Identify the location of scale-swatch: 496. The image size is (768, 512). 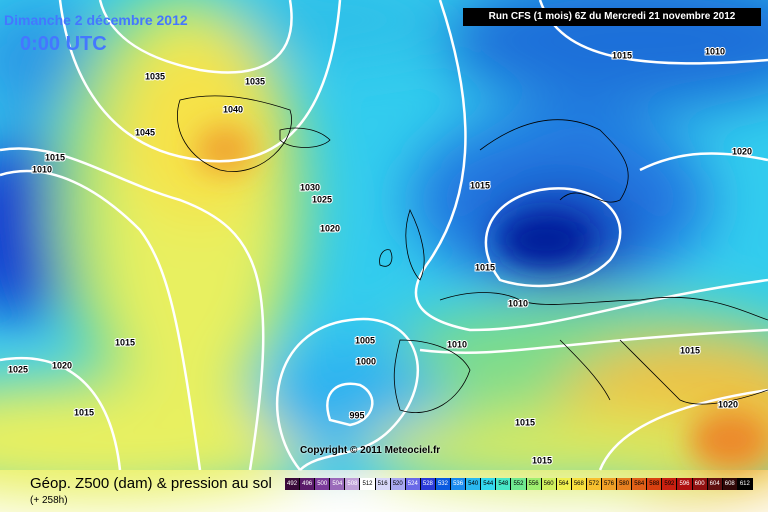
(308, 484).